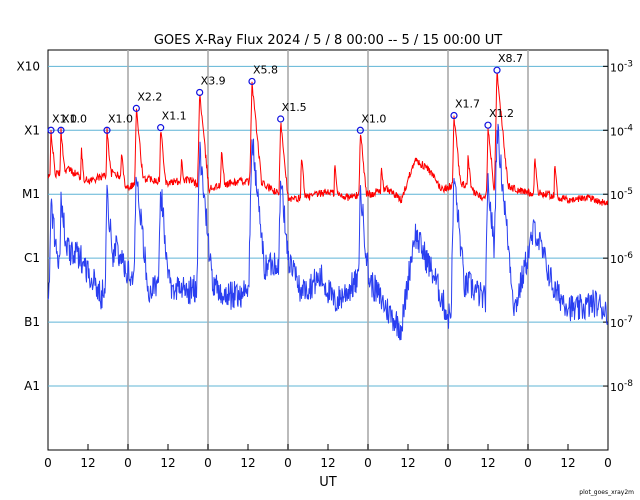 The width and height of the screenshot is (640, 500). What do you see at coordinates (265, 69) in the screenshot?
I see `flare-label: X5.8` at bounding box center [265, 69].